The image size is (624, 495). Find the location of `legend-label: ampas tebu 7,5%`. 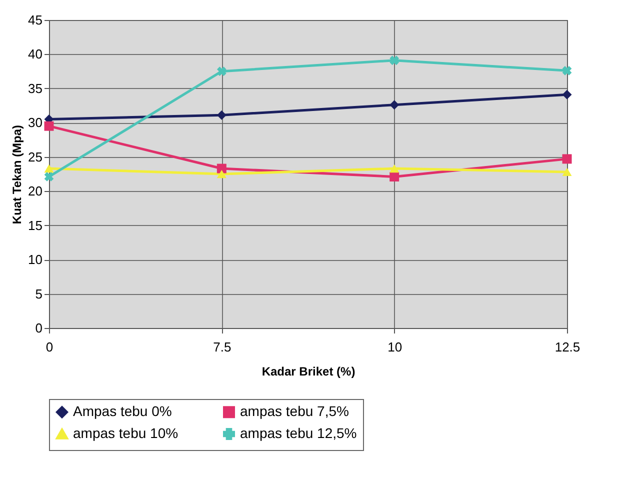

legend-label: ampas tebu 7,5% is located at coordinates (294, 411).